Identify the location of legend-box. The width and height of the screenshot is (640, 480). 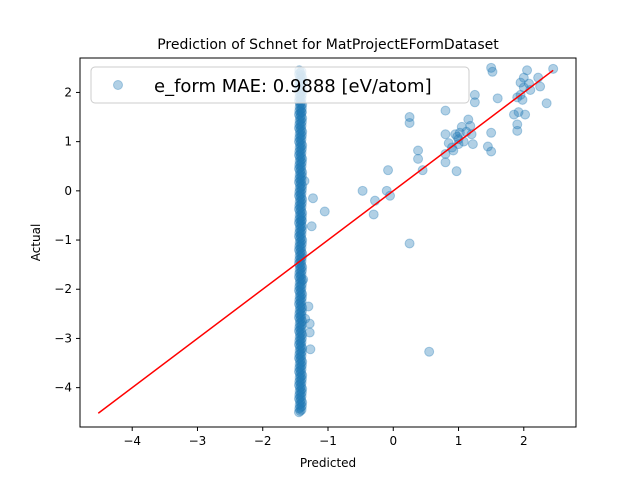
(280, 85).